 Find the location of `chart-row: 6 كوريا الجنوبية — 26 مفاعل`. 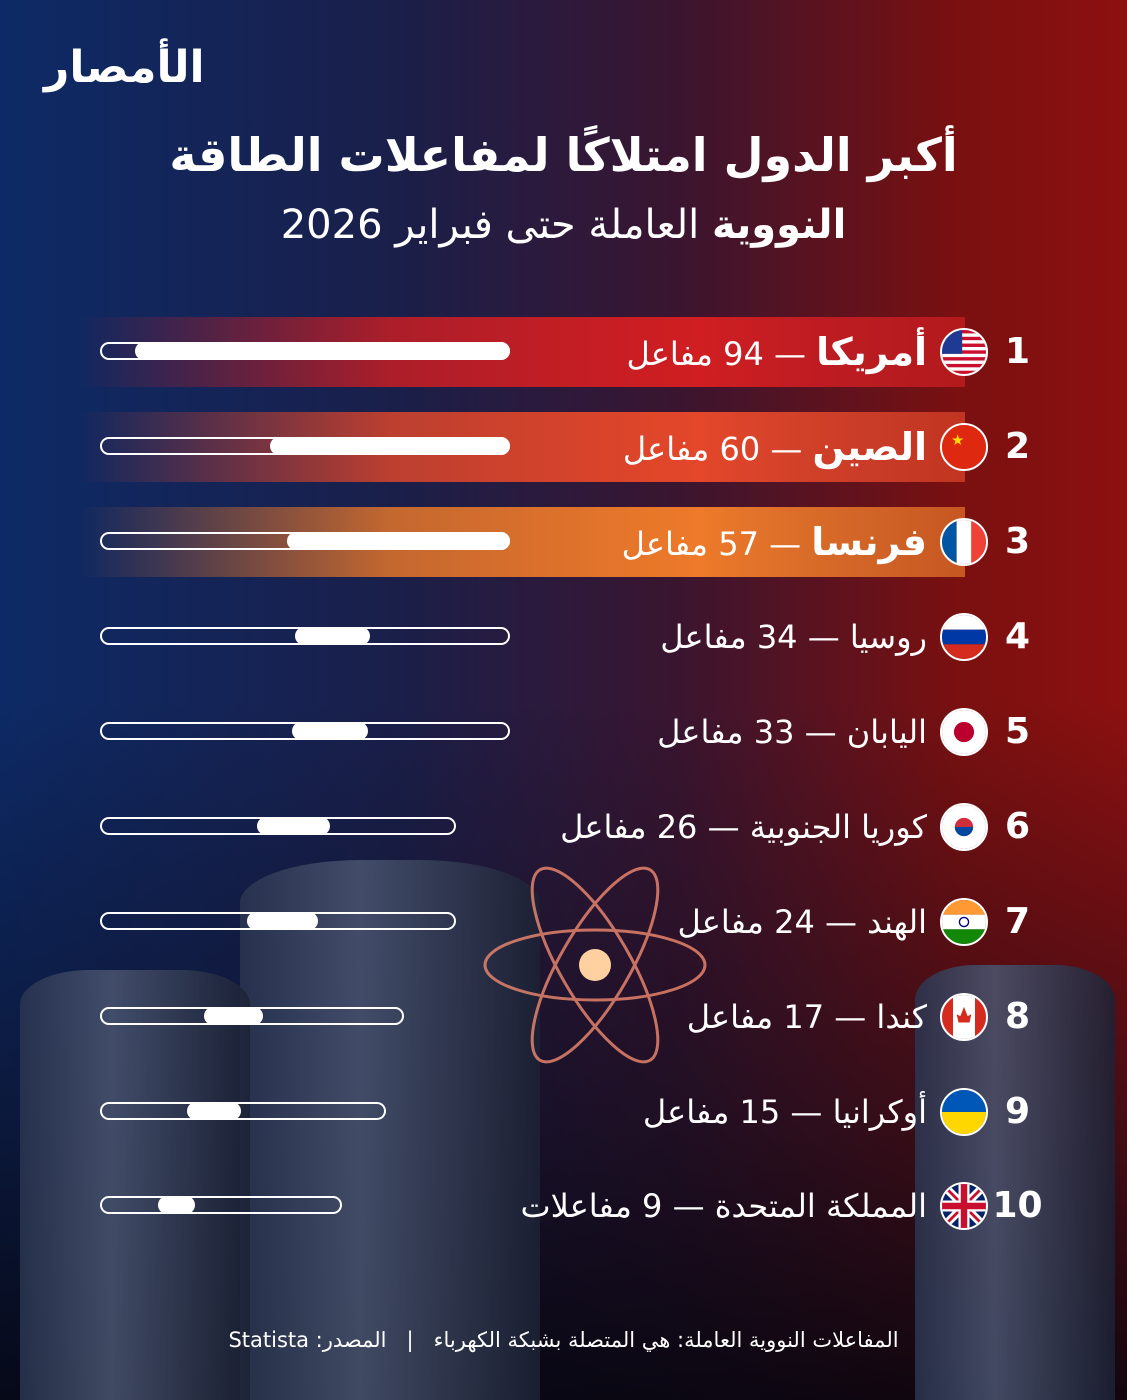

chart-row: 6 كوريا الجنوبية — 26 مفاعل is located at coordinates (563, 827).